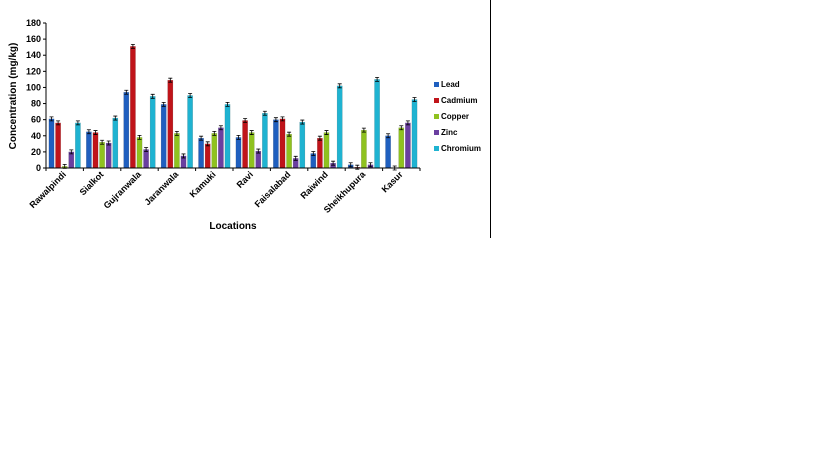 Image resolution: width=819 pixels, height=460 pixels. Describe the element at coordinates (282, 143) in the screenshot. I see `bar-cadmium-faisalabad` at that location.